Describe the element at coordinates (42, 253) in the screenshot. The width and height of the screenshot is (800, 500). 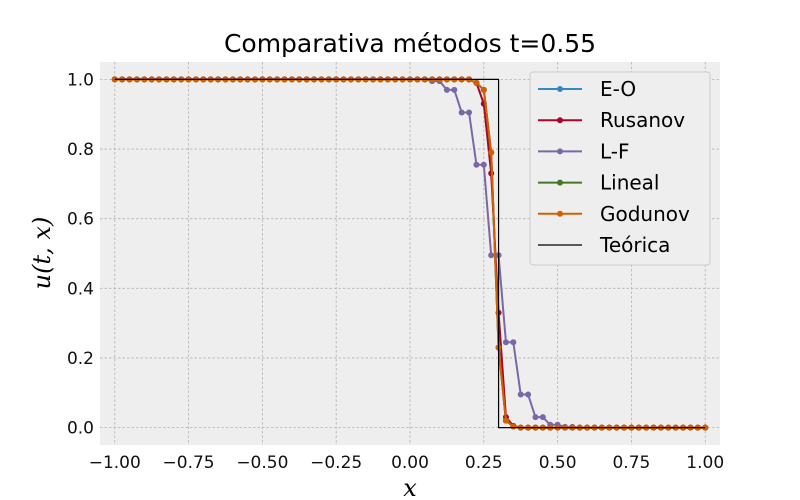
I see `y-axis-label: u(t, x)` at that location.